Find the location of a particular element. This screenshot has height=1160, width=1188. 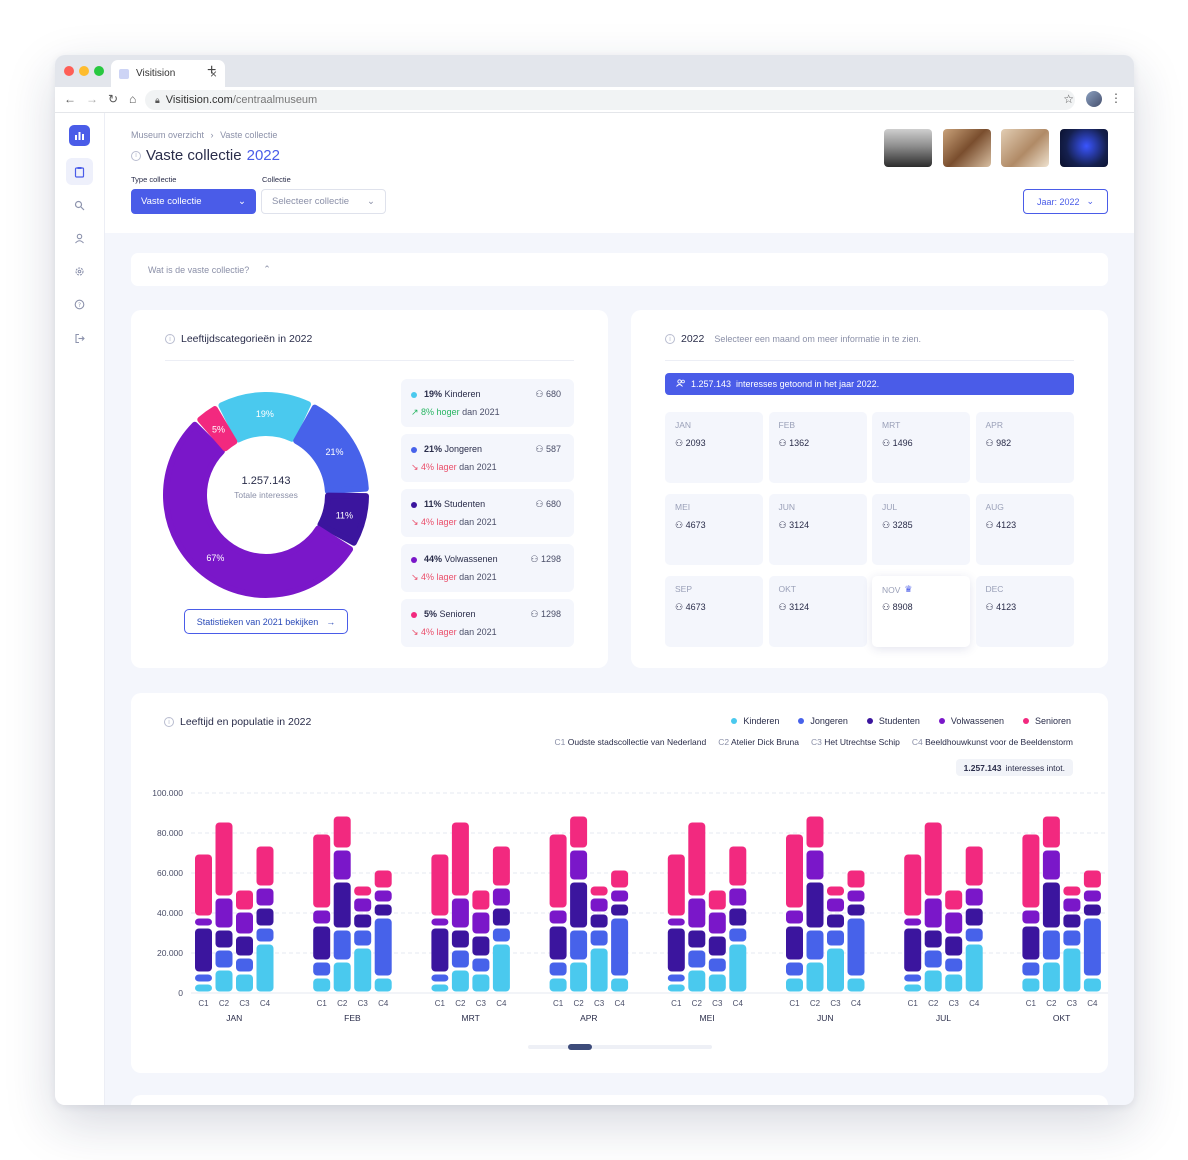

age-category-item: 21% Jongeren ⚇ 587 ↘ 4% lager dan 2021 is located at coordinates (487, 458).